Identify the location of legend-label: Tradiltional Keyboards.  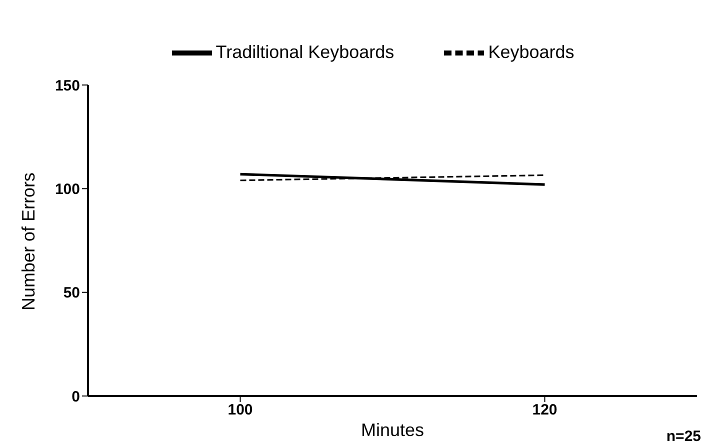
(305, 52).